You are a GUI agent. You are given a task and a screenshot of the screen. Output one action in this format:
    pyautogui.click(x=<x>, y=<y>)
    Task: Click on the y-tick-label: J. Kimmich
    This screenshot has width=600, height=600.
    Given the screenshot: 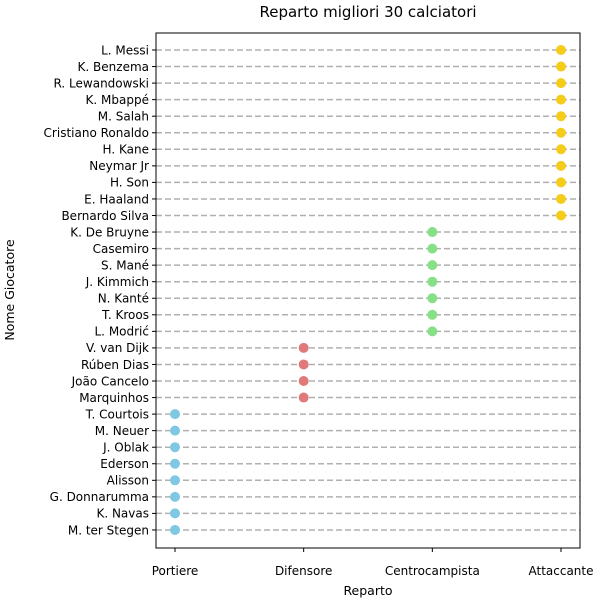 What is the action you would take?
    pyautogui.click(x=117, y=282)
    